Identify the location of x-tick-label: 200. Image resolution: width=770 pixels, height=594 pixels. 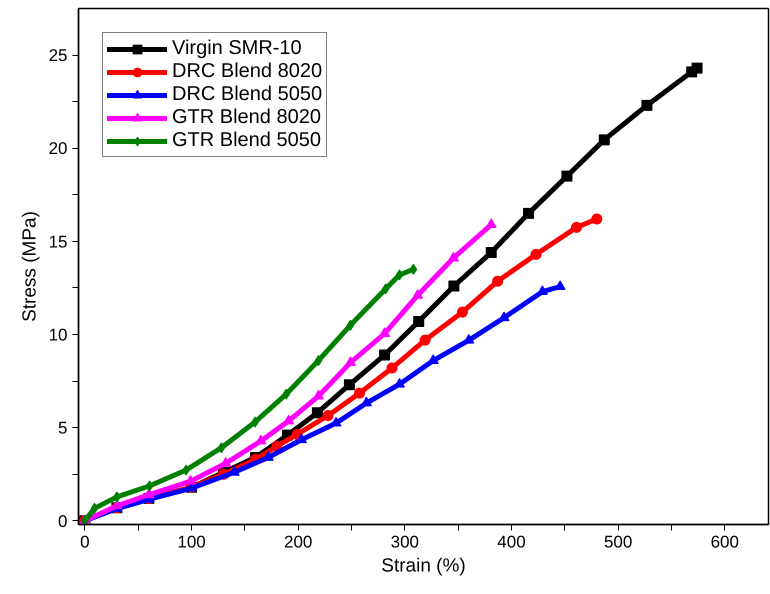
(298, 542).